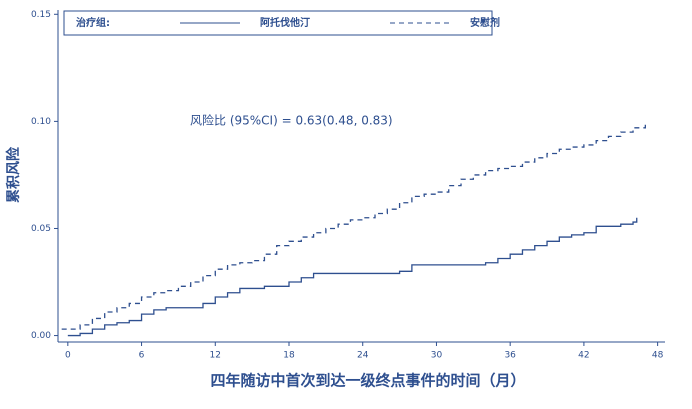  I want to click on y-tick-label: 0.15, so click(41, 15).